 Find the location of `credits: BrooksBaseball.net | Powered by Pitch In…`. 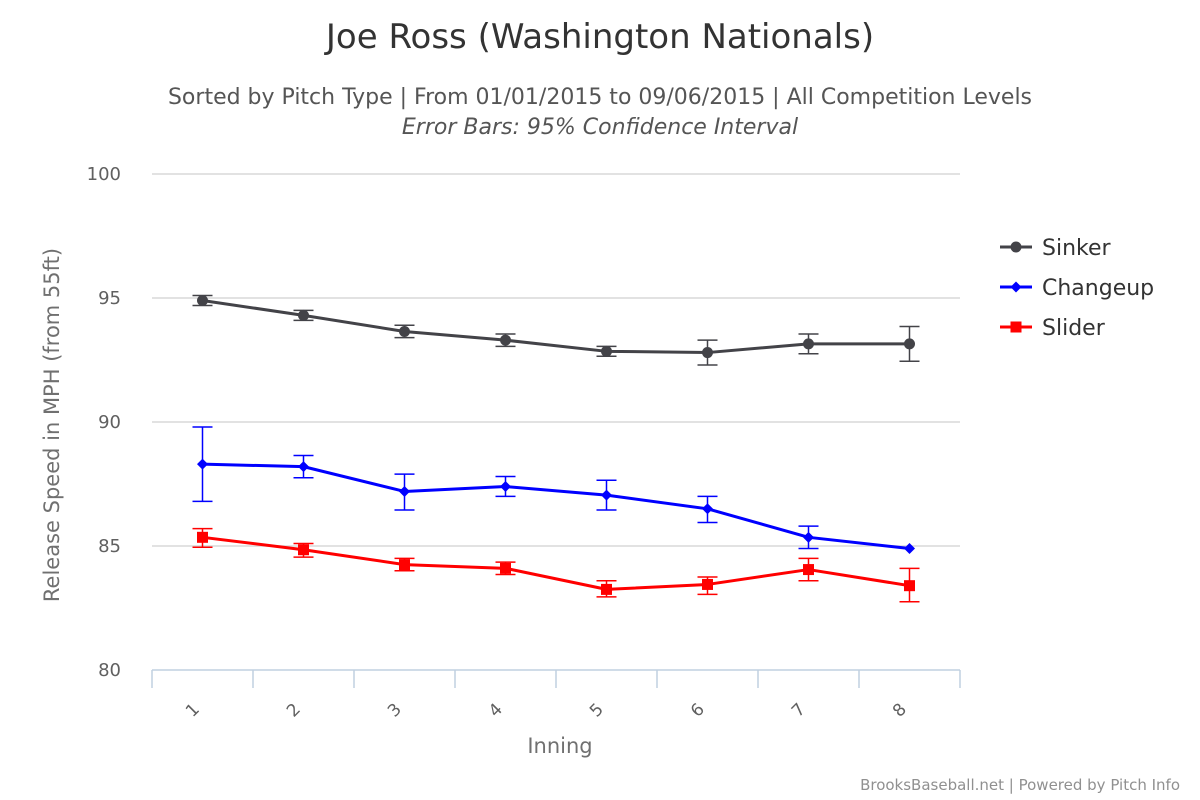

credits: BrooksBaseball.net | Powered by Pitch In… is located at coordinates (1020, 785).